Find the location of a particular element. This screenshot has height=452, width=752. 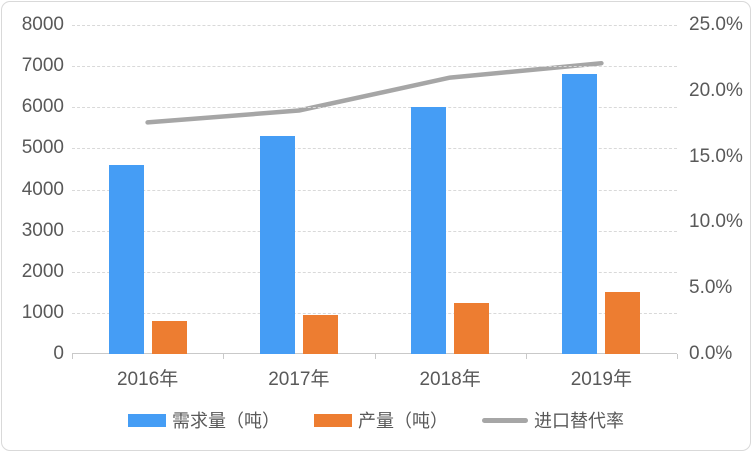

right-axis-label: 15.0% is located at coordinates (716, 156).